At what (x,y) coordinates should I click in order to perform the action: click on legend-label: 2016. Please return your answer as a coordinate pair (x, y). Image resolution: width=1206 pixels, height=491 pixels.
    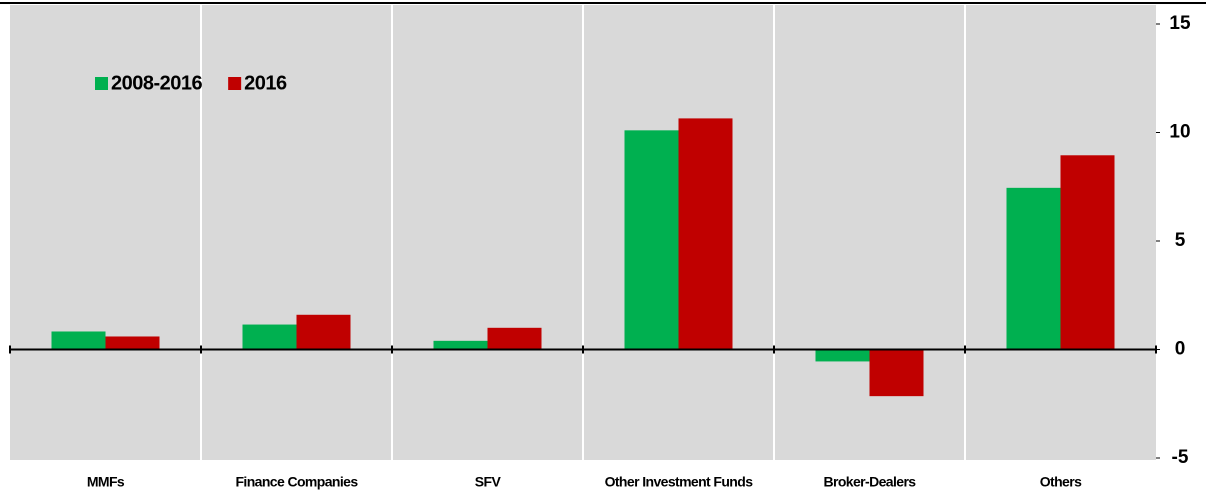
    Looking at the image, I should click on (265, 83).